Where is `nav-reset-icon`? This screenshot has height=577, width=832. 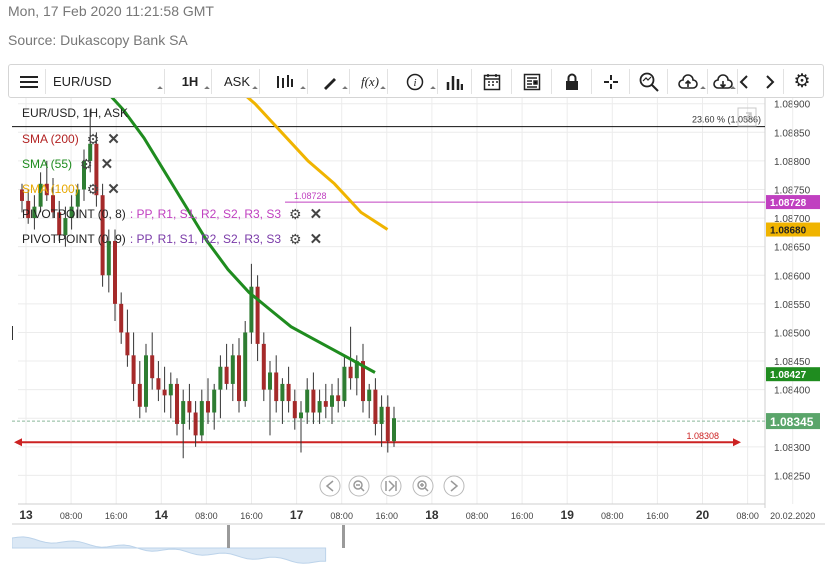
nav-reset-icon is located at coordinates (391, 486).